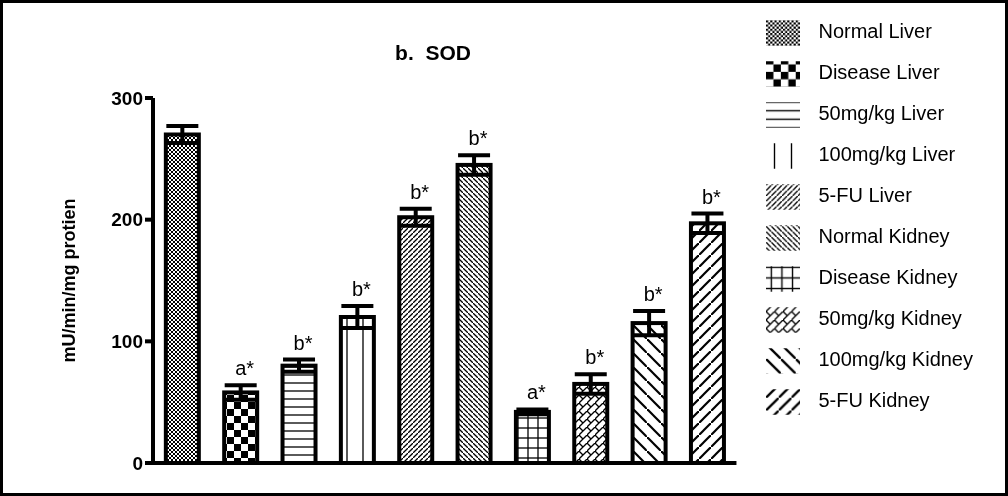 The image size is (1008, 496). What do you see at coordinates (874, 400) in the screenshot?
I see `legend-label: 5-FU Kidney` at bounding box center [874, 400].